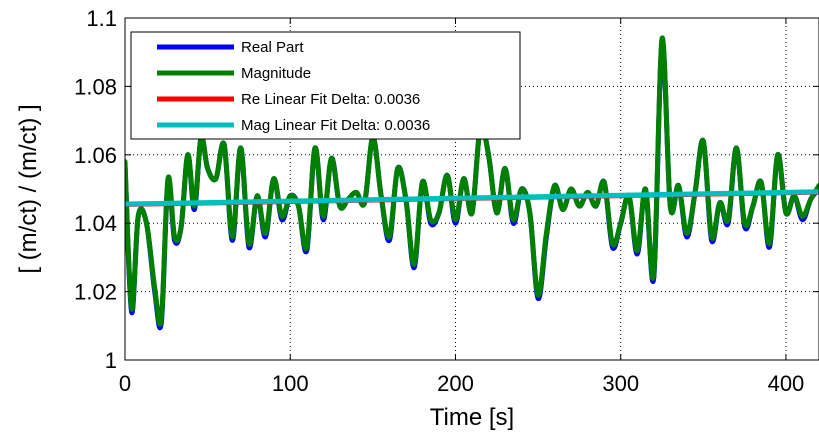 The width and height of the screenshot is (819, 443). I want to click on legend-entry-re-fit-label: Re Linear Fit Delta: 0.0036, so click(330, 99).